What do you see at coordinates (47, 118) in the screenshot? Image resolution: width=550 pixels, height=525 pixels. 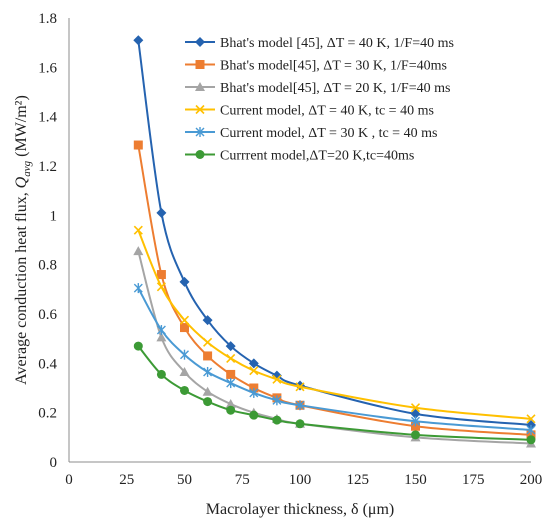 I see `y-tick-label: 1.4` at bounding box center [47, 118].